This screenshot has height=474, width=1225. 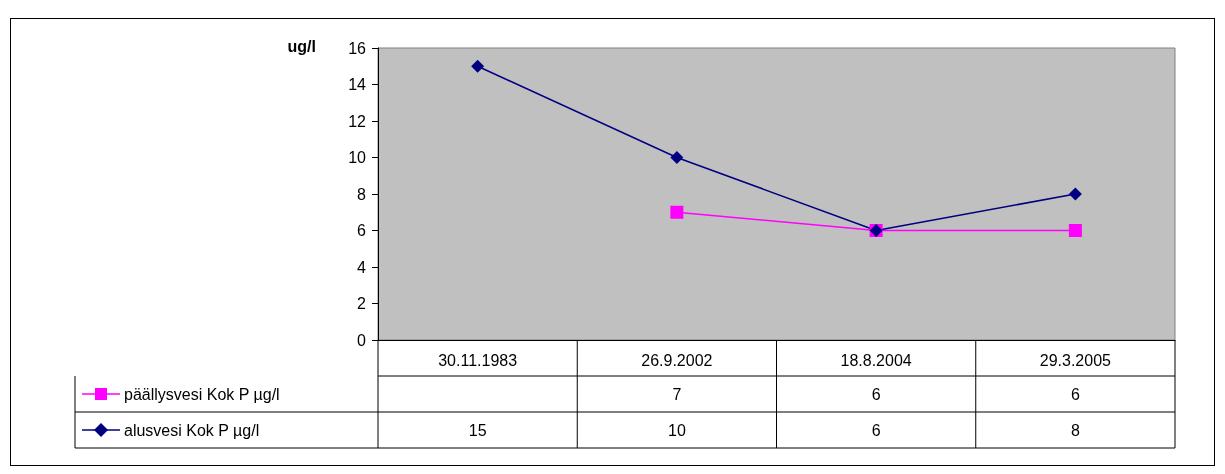 I want to click on y-tick-label: 14, so click(x=357, y=84).